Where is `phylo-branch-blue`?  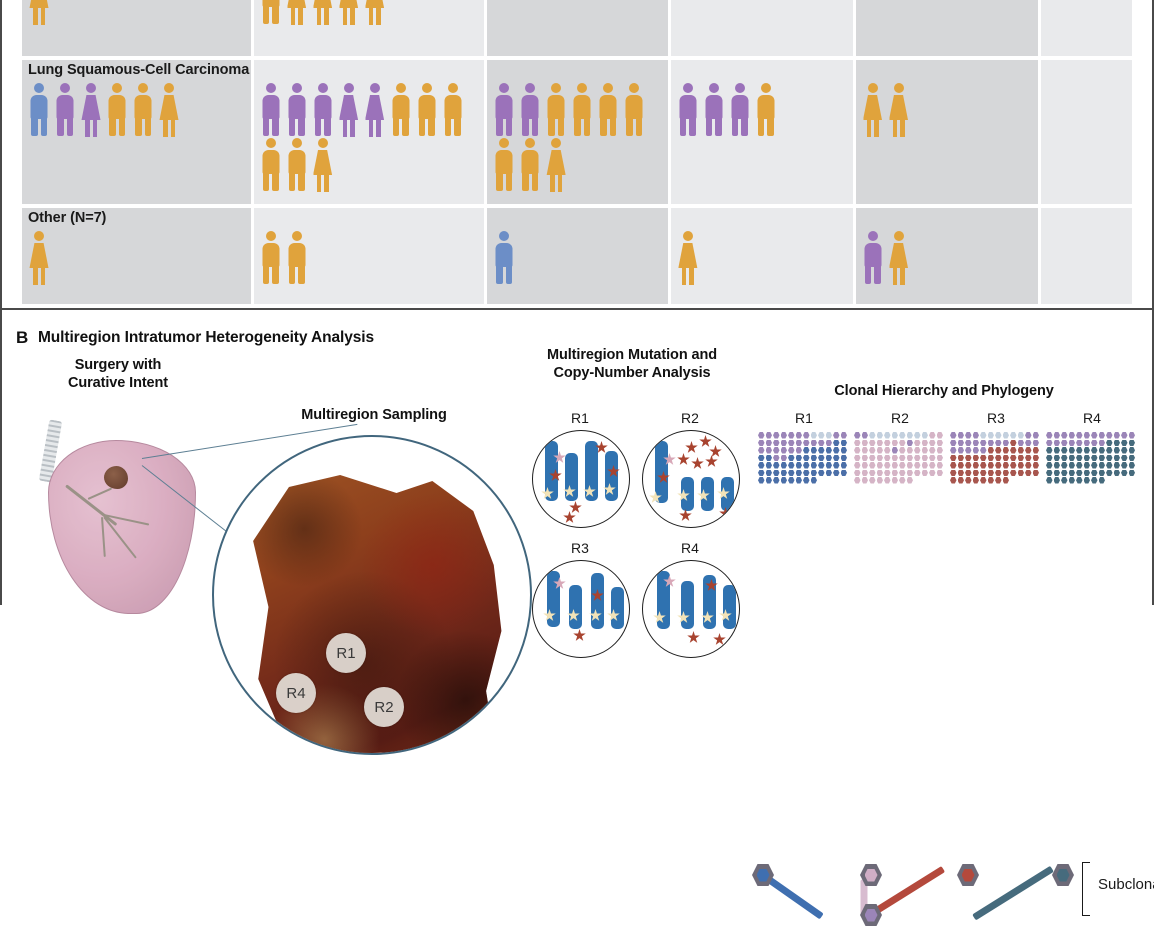
phylo-branch-blue is located at coordinates (793, 897).